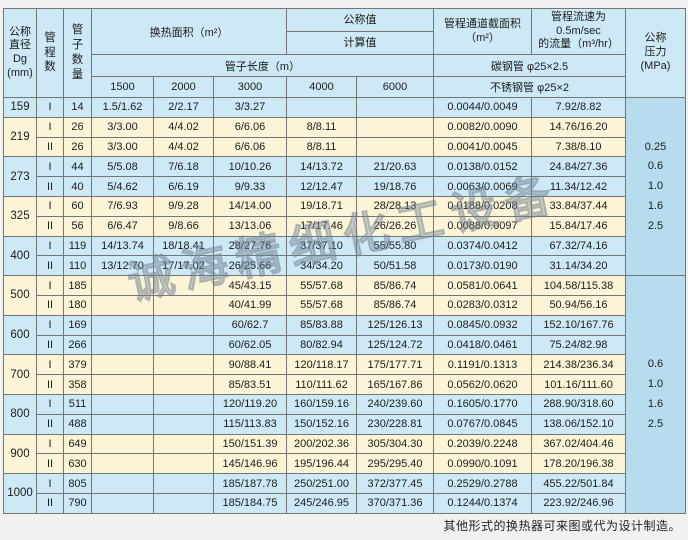 The image size is (688, 540). Describe the element at coordinates (321, 87) in the screenshot. I see `header-length-4000: 4000` at that location.